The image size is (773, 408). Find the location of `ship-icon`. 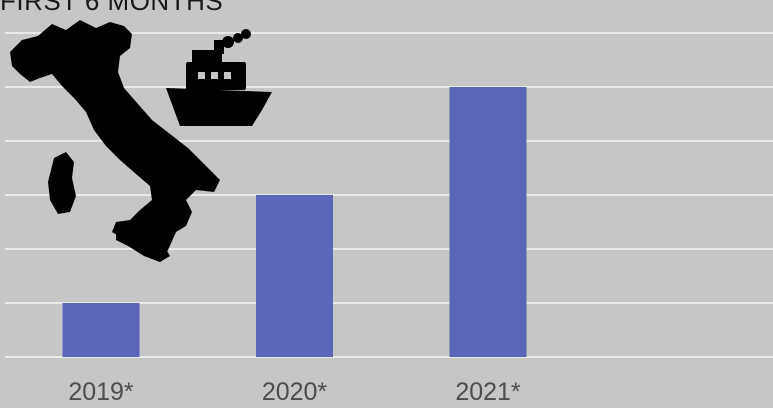

ship-icon is located at coordinates (219, 77).